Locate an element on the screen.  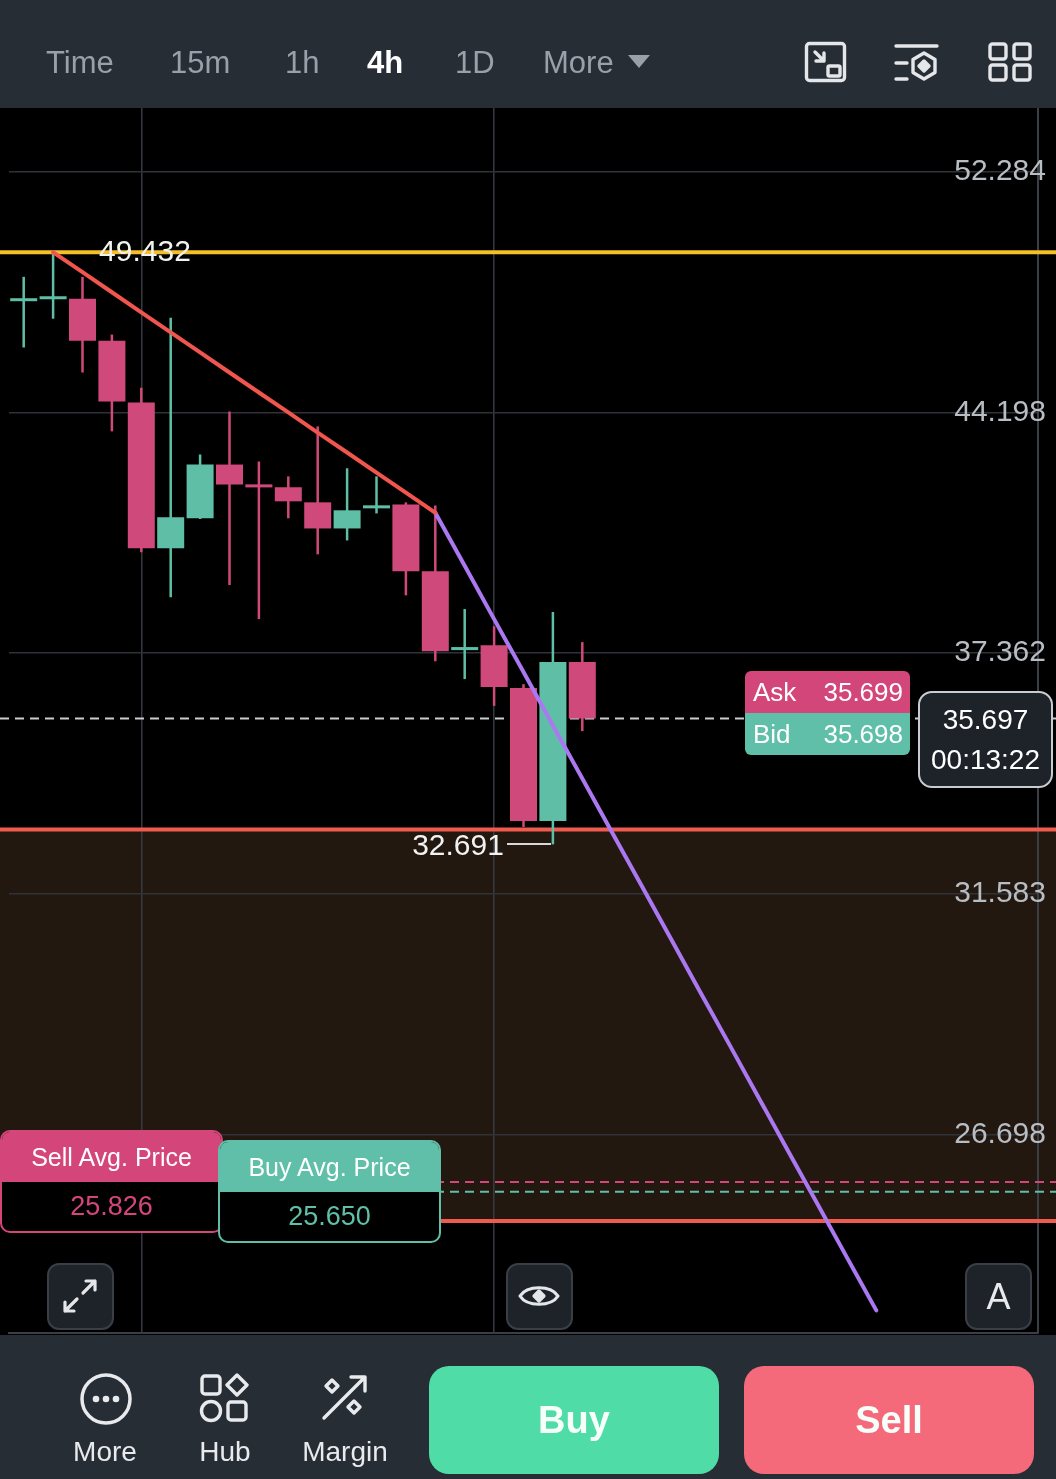
text: 4h is located at coordinates (385, 63).